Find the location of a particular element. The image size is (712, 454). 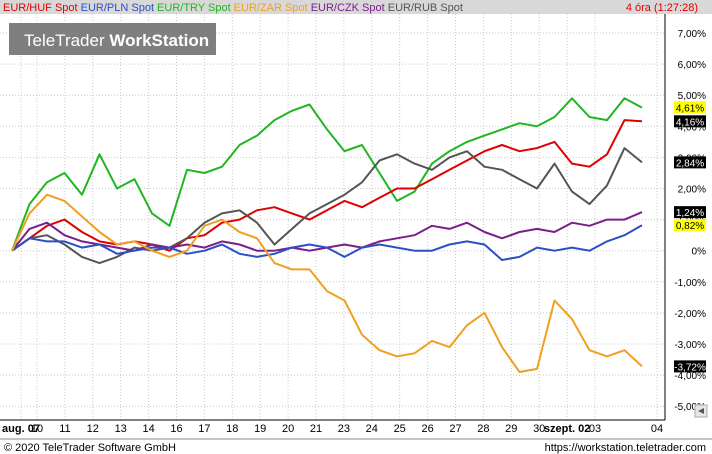

footer-url: https://workstation.teletrader.com is located at coordinates (625, 448).